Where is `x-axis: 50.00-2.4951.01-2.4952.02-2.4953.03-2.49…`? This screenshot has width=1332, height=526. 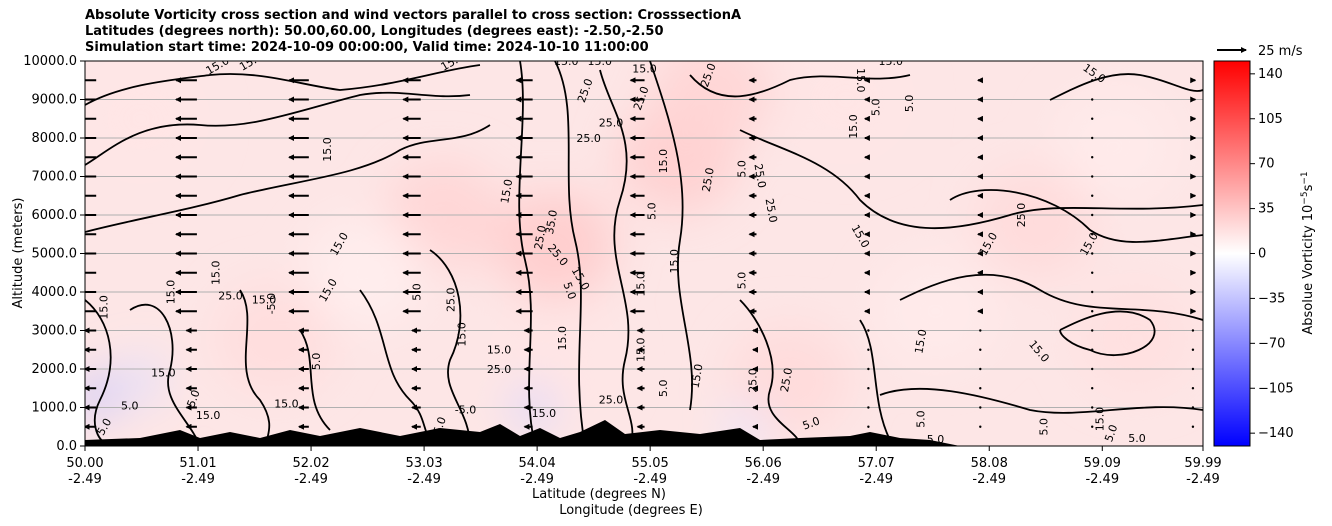
x-axis: 50.00-2.4951.01-2.4952.02-2.4953.03-2.49… is located at coordinates (644, 466).